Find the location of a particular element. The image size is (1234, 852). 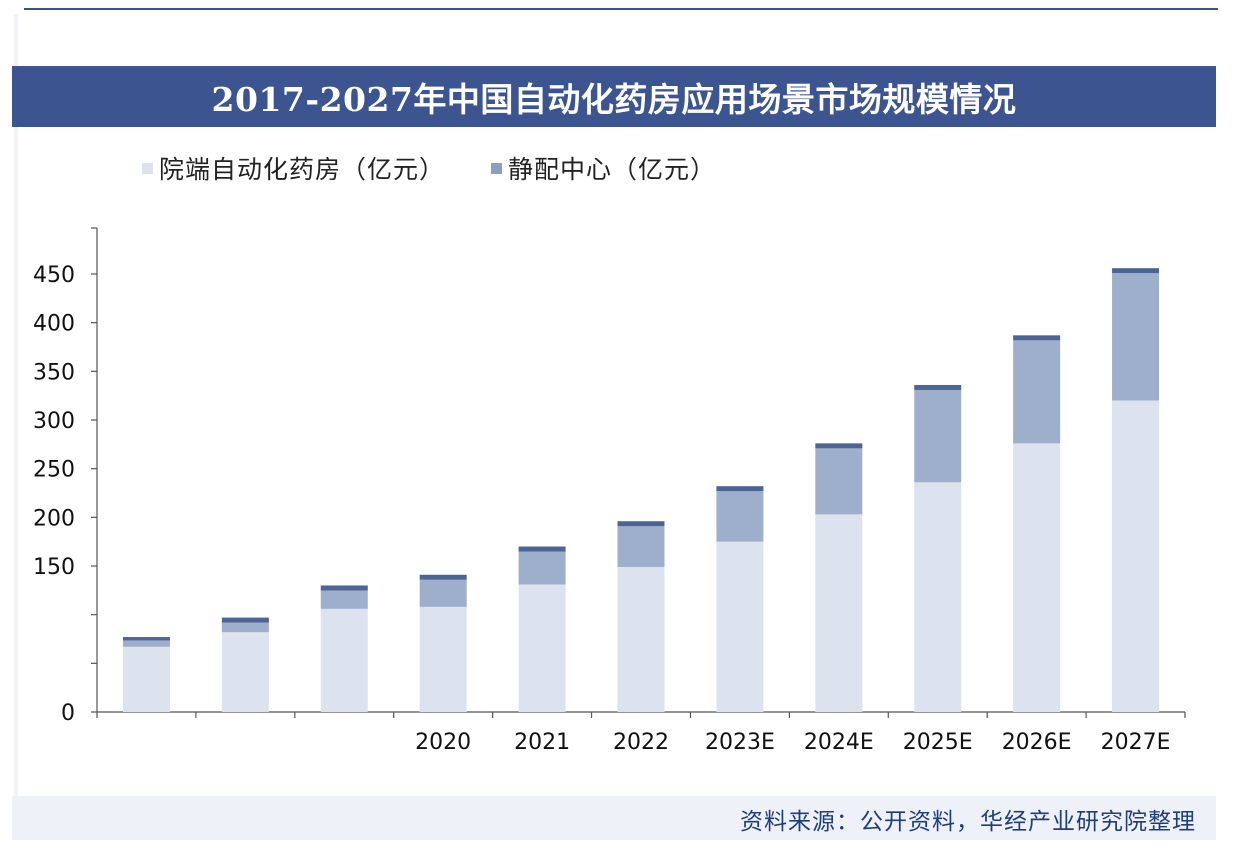

bar-pivas-2024E is located at coordinates (839, 481).